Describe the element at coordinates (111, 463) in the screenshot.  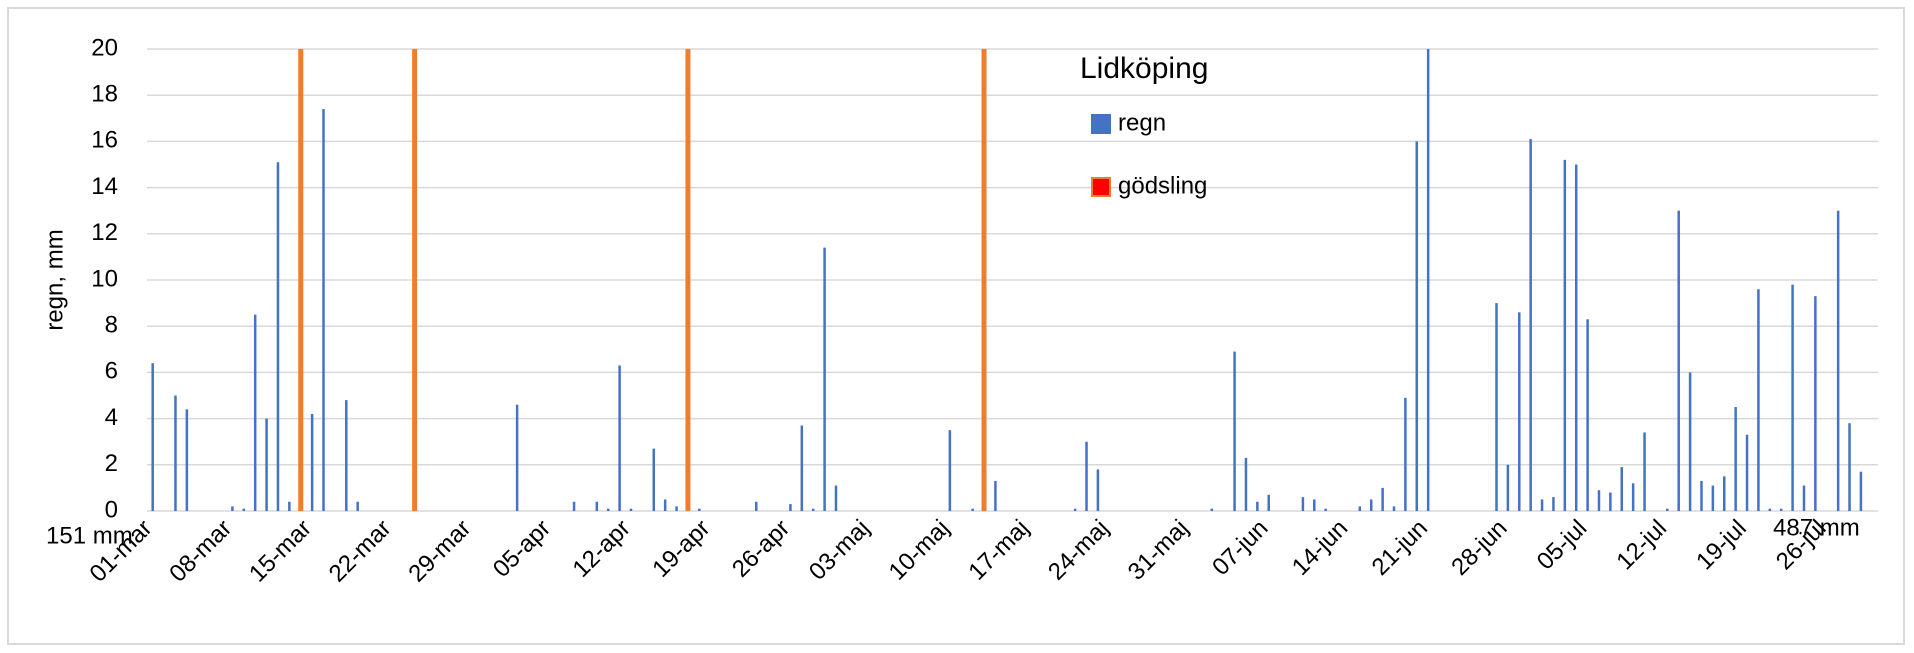
I see `y-tick-label: 2` at that location.